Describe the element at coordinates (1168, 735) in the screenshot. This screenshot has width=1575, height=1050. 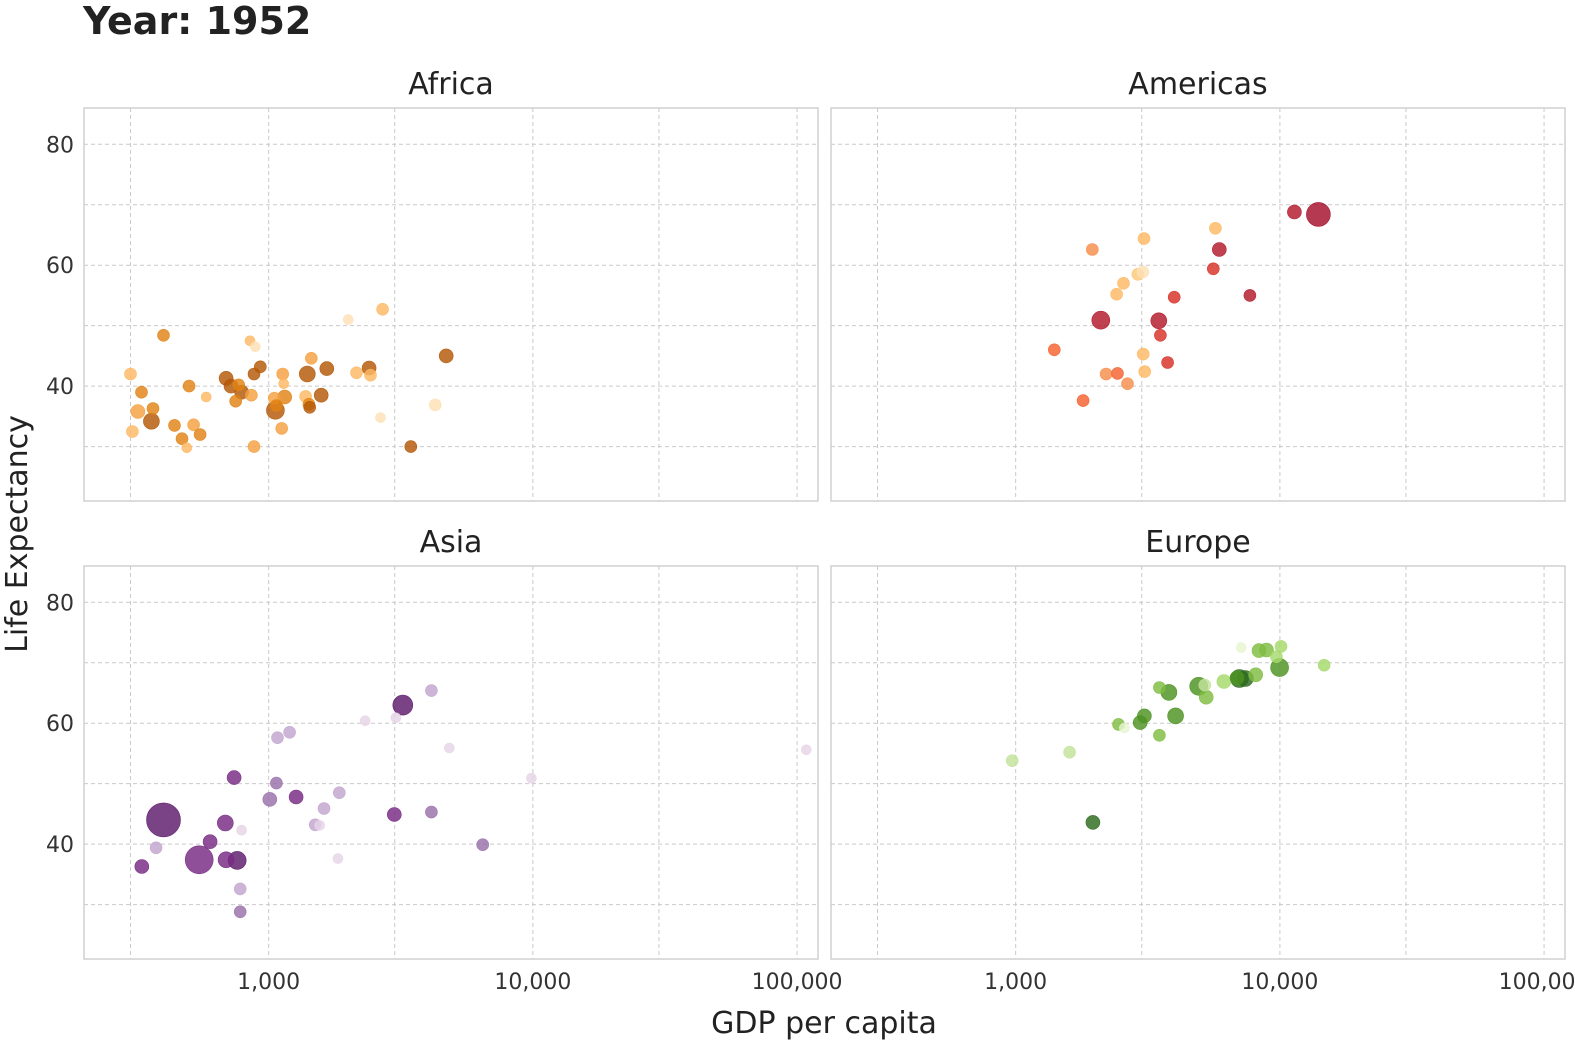
I see `points-europe` at that location.